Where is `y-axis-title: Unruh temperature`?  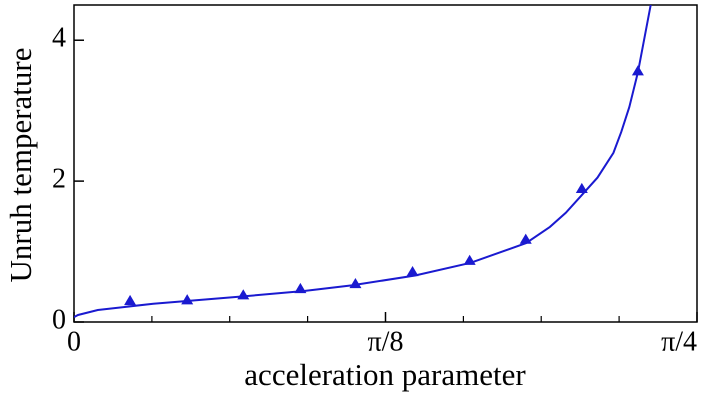 y-axis-title: Unruh temperature is located at coordinates (20, 165).